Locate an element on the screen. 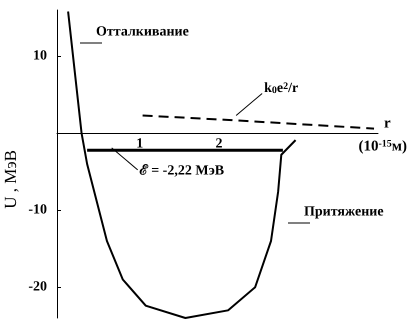 The height and width of the screenshot is (330, 411). annotation: Отталкивание is located at coordinates (142, 32).